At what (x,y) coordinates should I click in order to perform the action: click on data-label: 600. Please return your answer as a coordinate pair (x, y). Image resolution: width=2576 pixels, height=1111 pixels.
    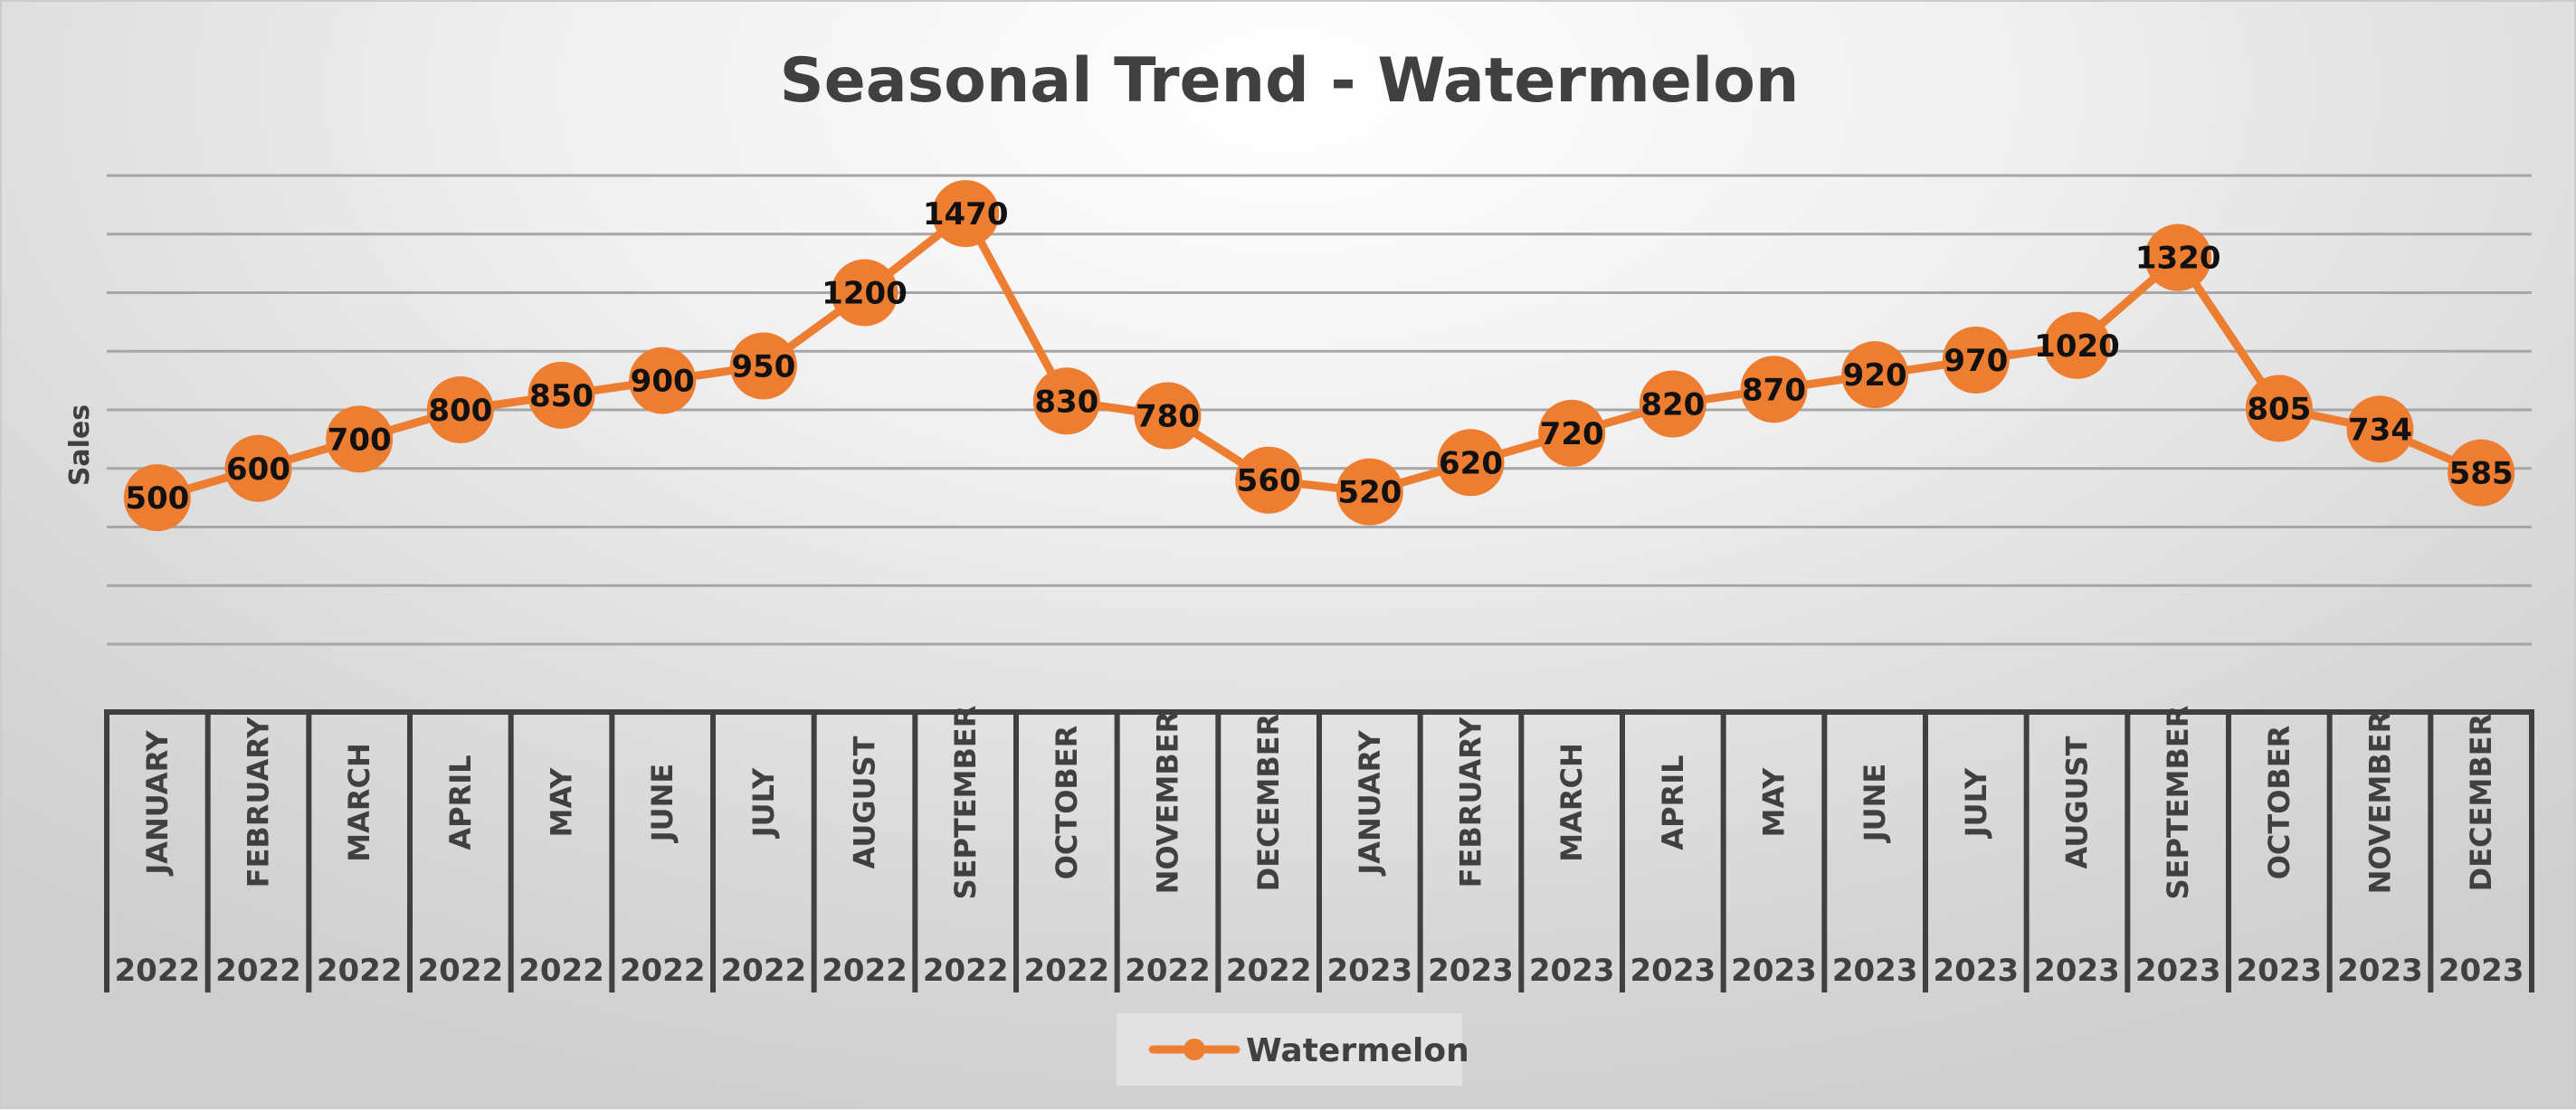
    Looking at the image, I should click on (258, 469).